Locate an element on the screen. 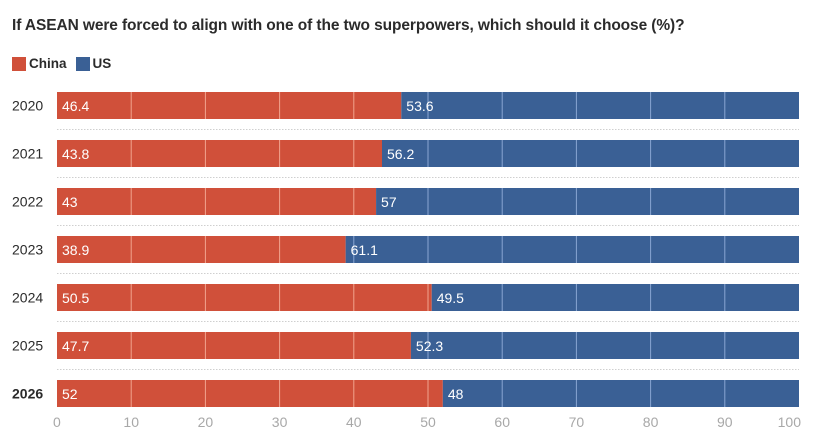 This screenshot has width=832, height=442. x-tick-label: 60 is located at coordinates (502, 422).